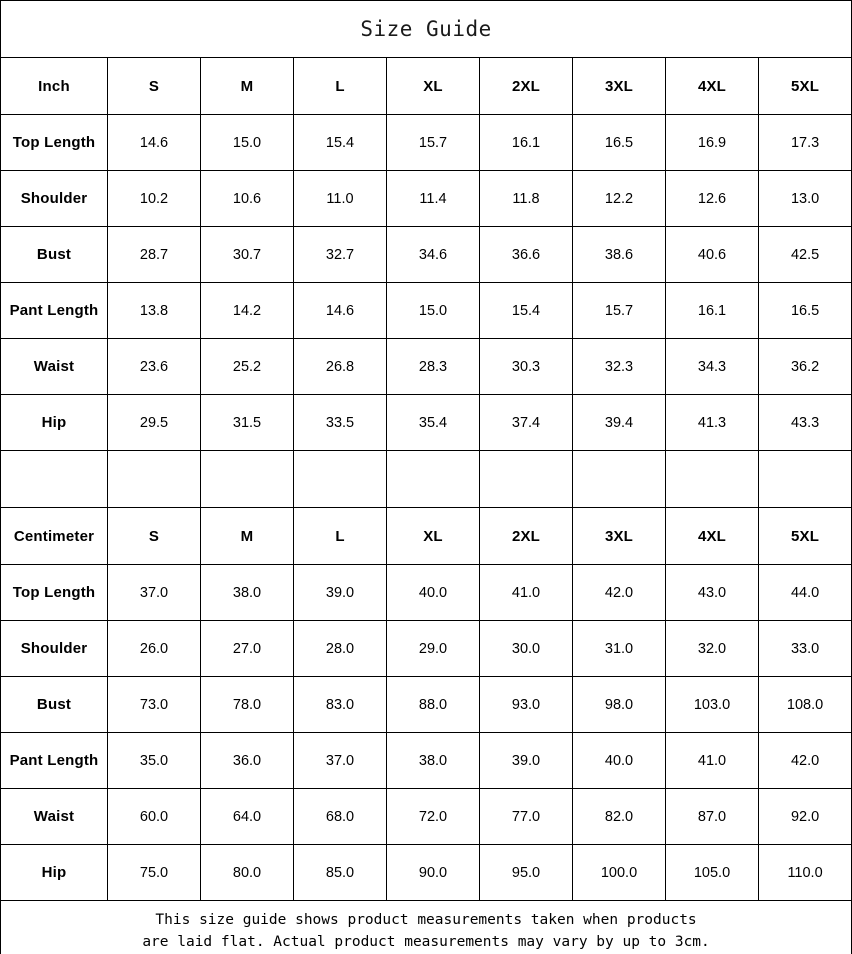 This screenshot has height=954, width=852. What do you see at coordinates (340, 704) in the screenshot?
I see `measurement-value: 83.0` at bounding box center [340, 704].